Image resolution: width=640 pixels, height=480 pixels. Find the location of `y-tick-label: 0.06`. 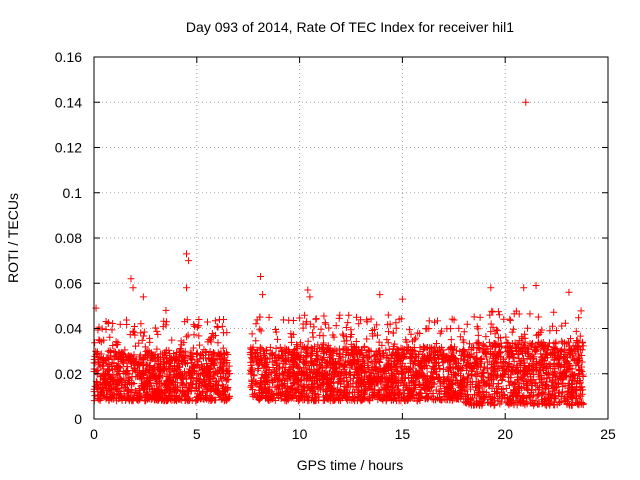

y-tick-label: 0.06 is located at coordinates (68, 283).